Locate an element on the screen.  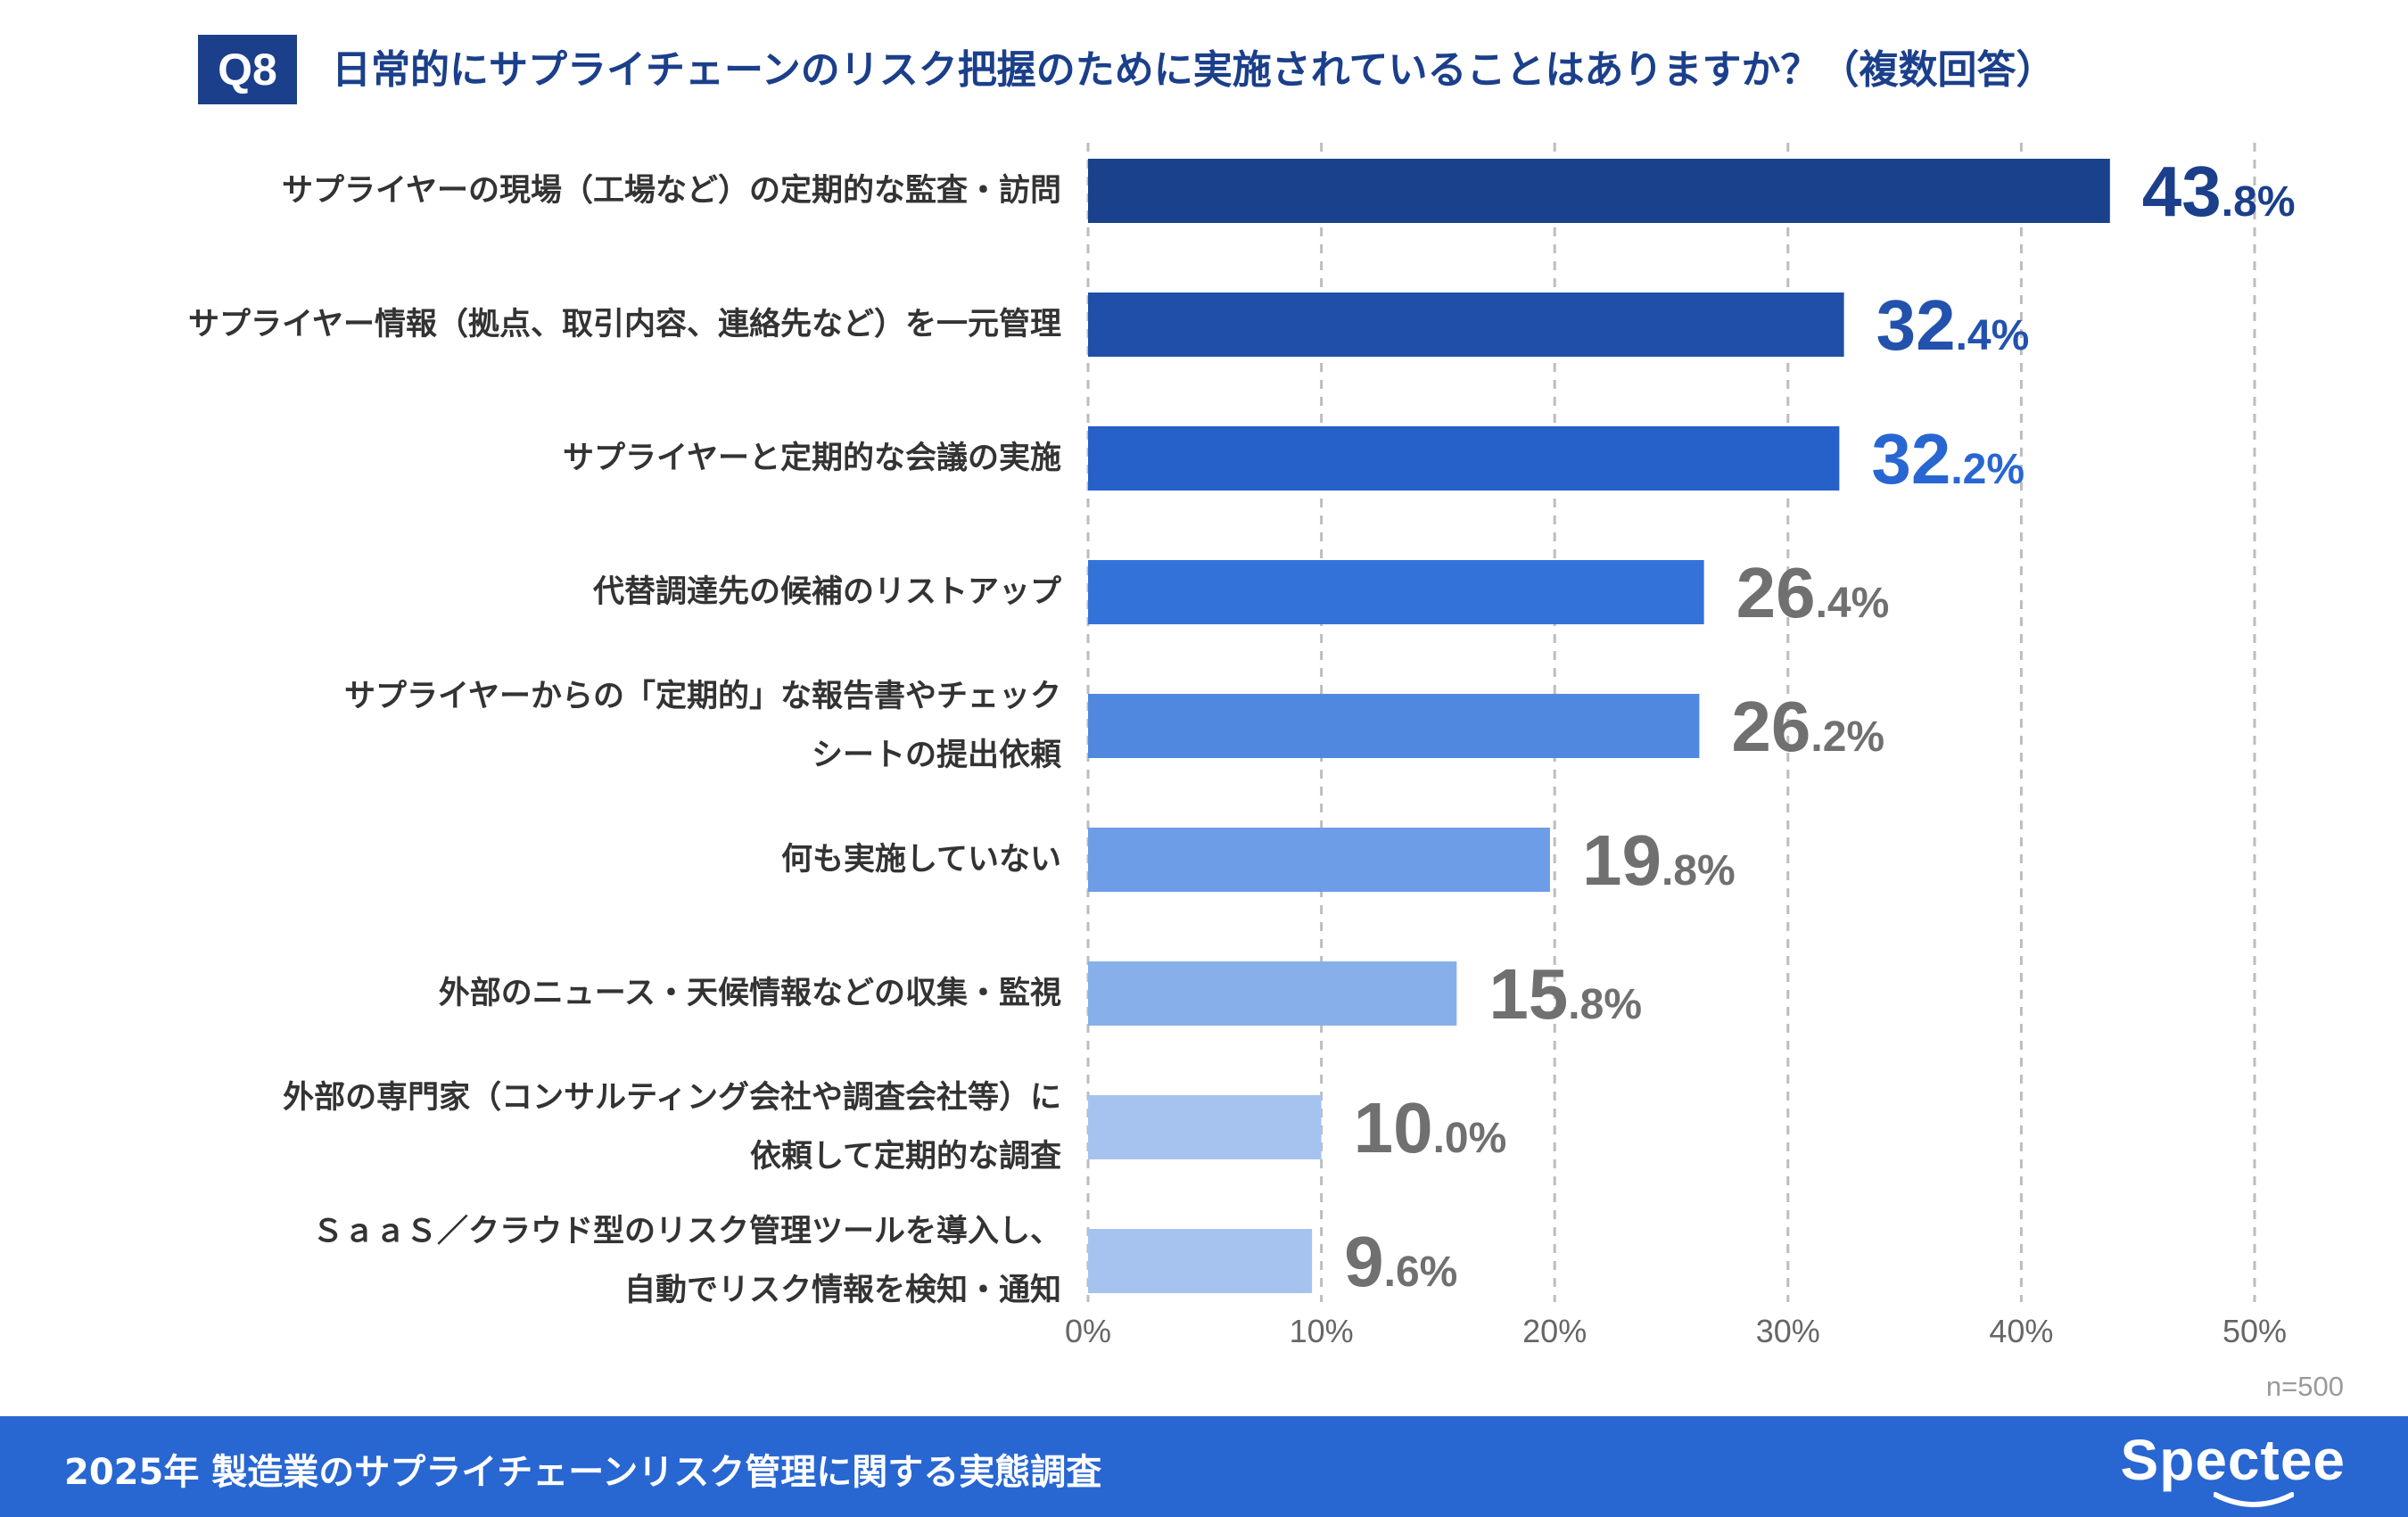
category-label-line: ＳａａＳ／クラウド型のリスク管理ツールを導入し、 is located at coordinates (686, 1231).